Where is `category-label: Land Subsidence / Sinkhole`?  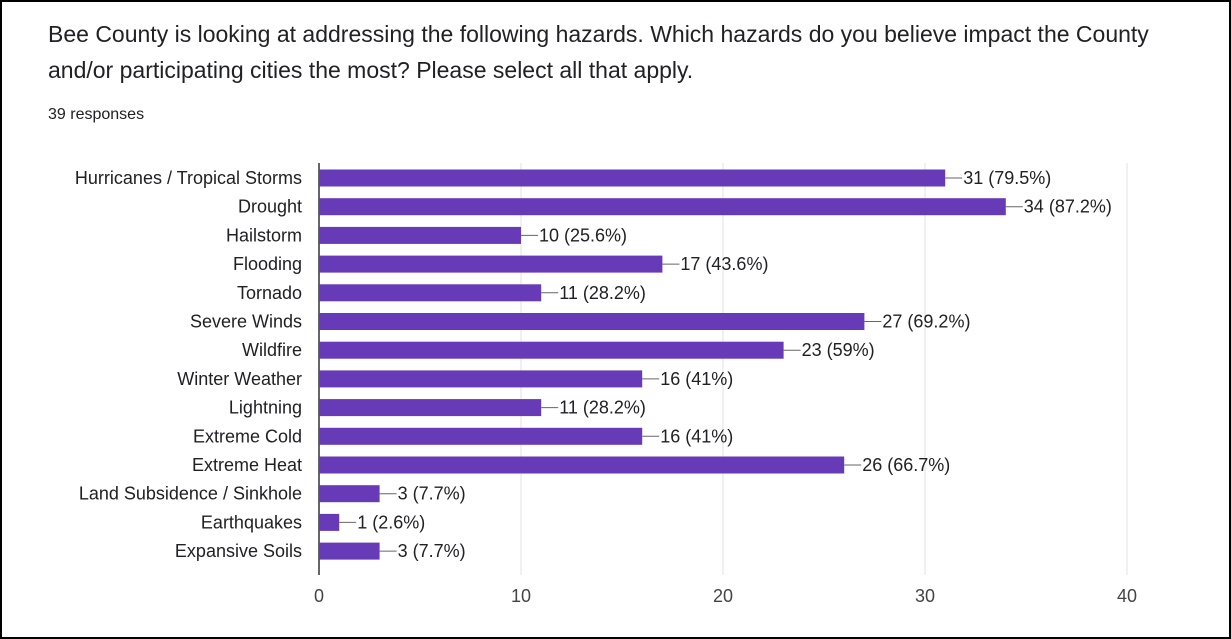
category-label: Land Subsidence / Sinkhole is located at coordinates (190, 494).